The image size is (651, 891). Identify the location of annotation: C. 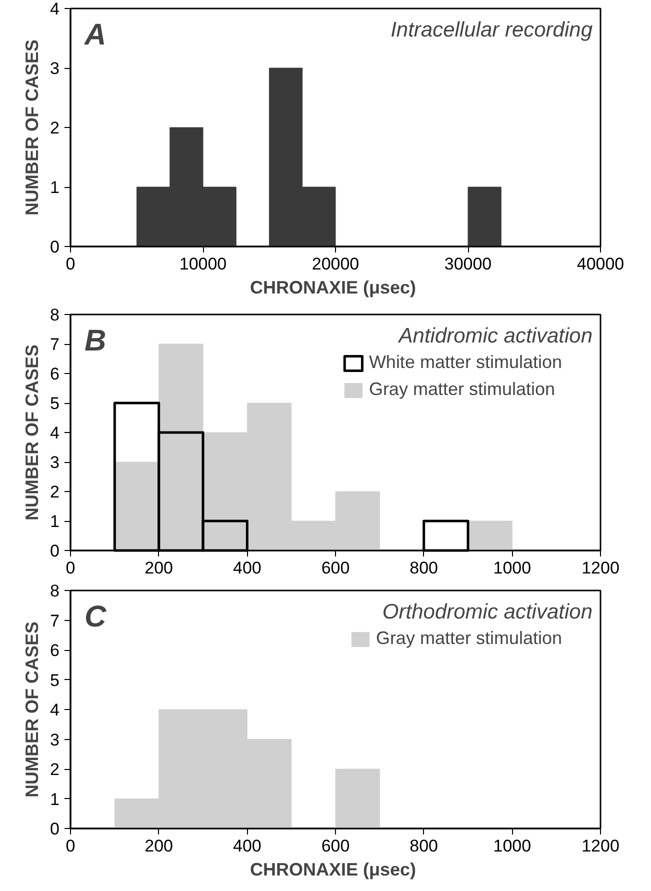
(96, 617).